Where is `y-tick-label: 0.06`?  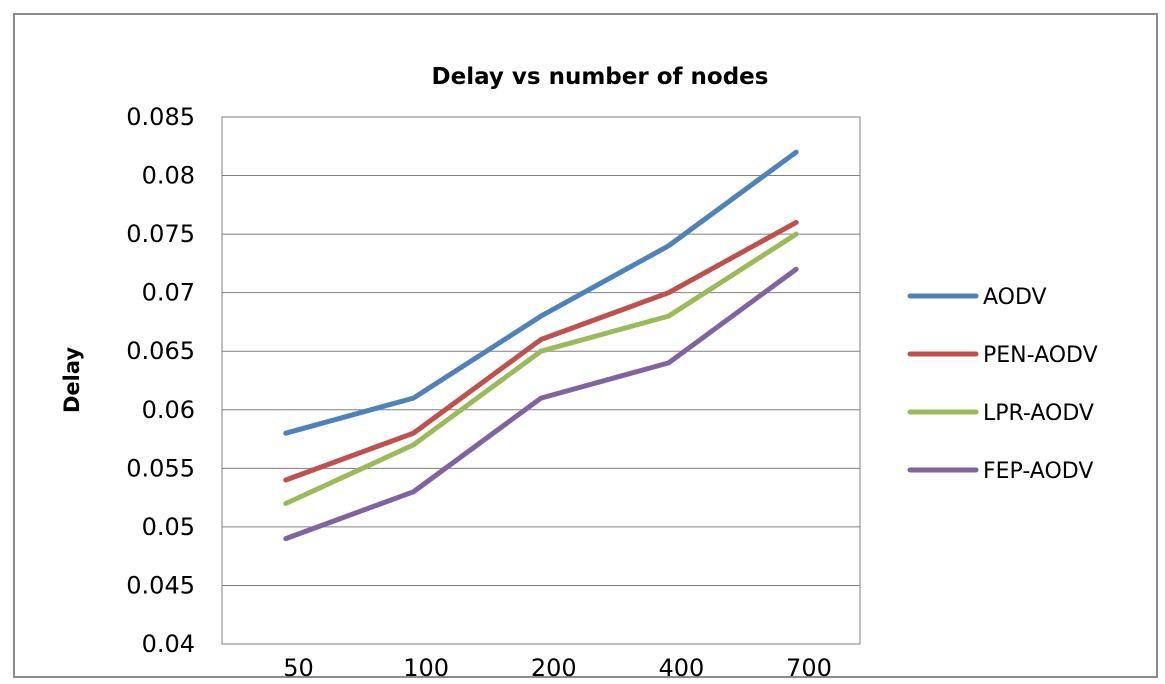 y-tick-label: 0.06 is located at coordinates (168, 410).